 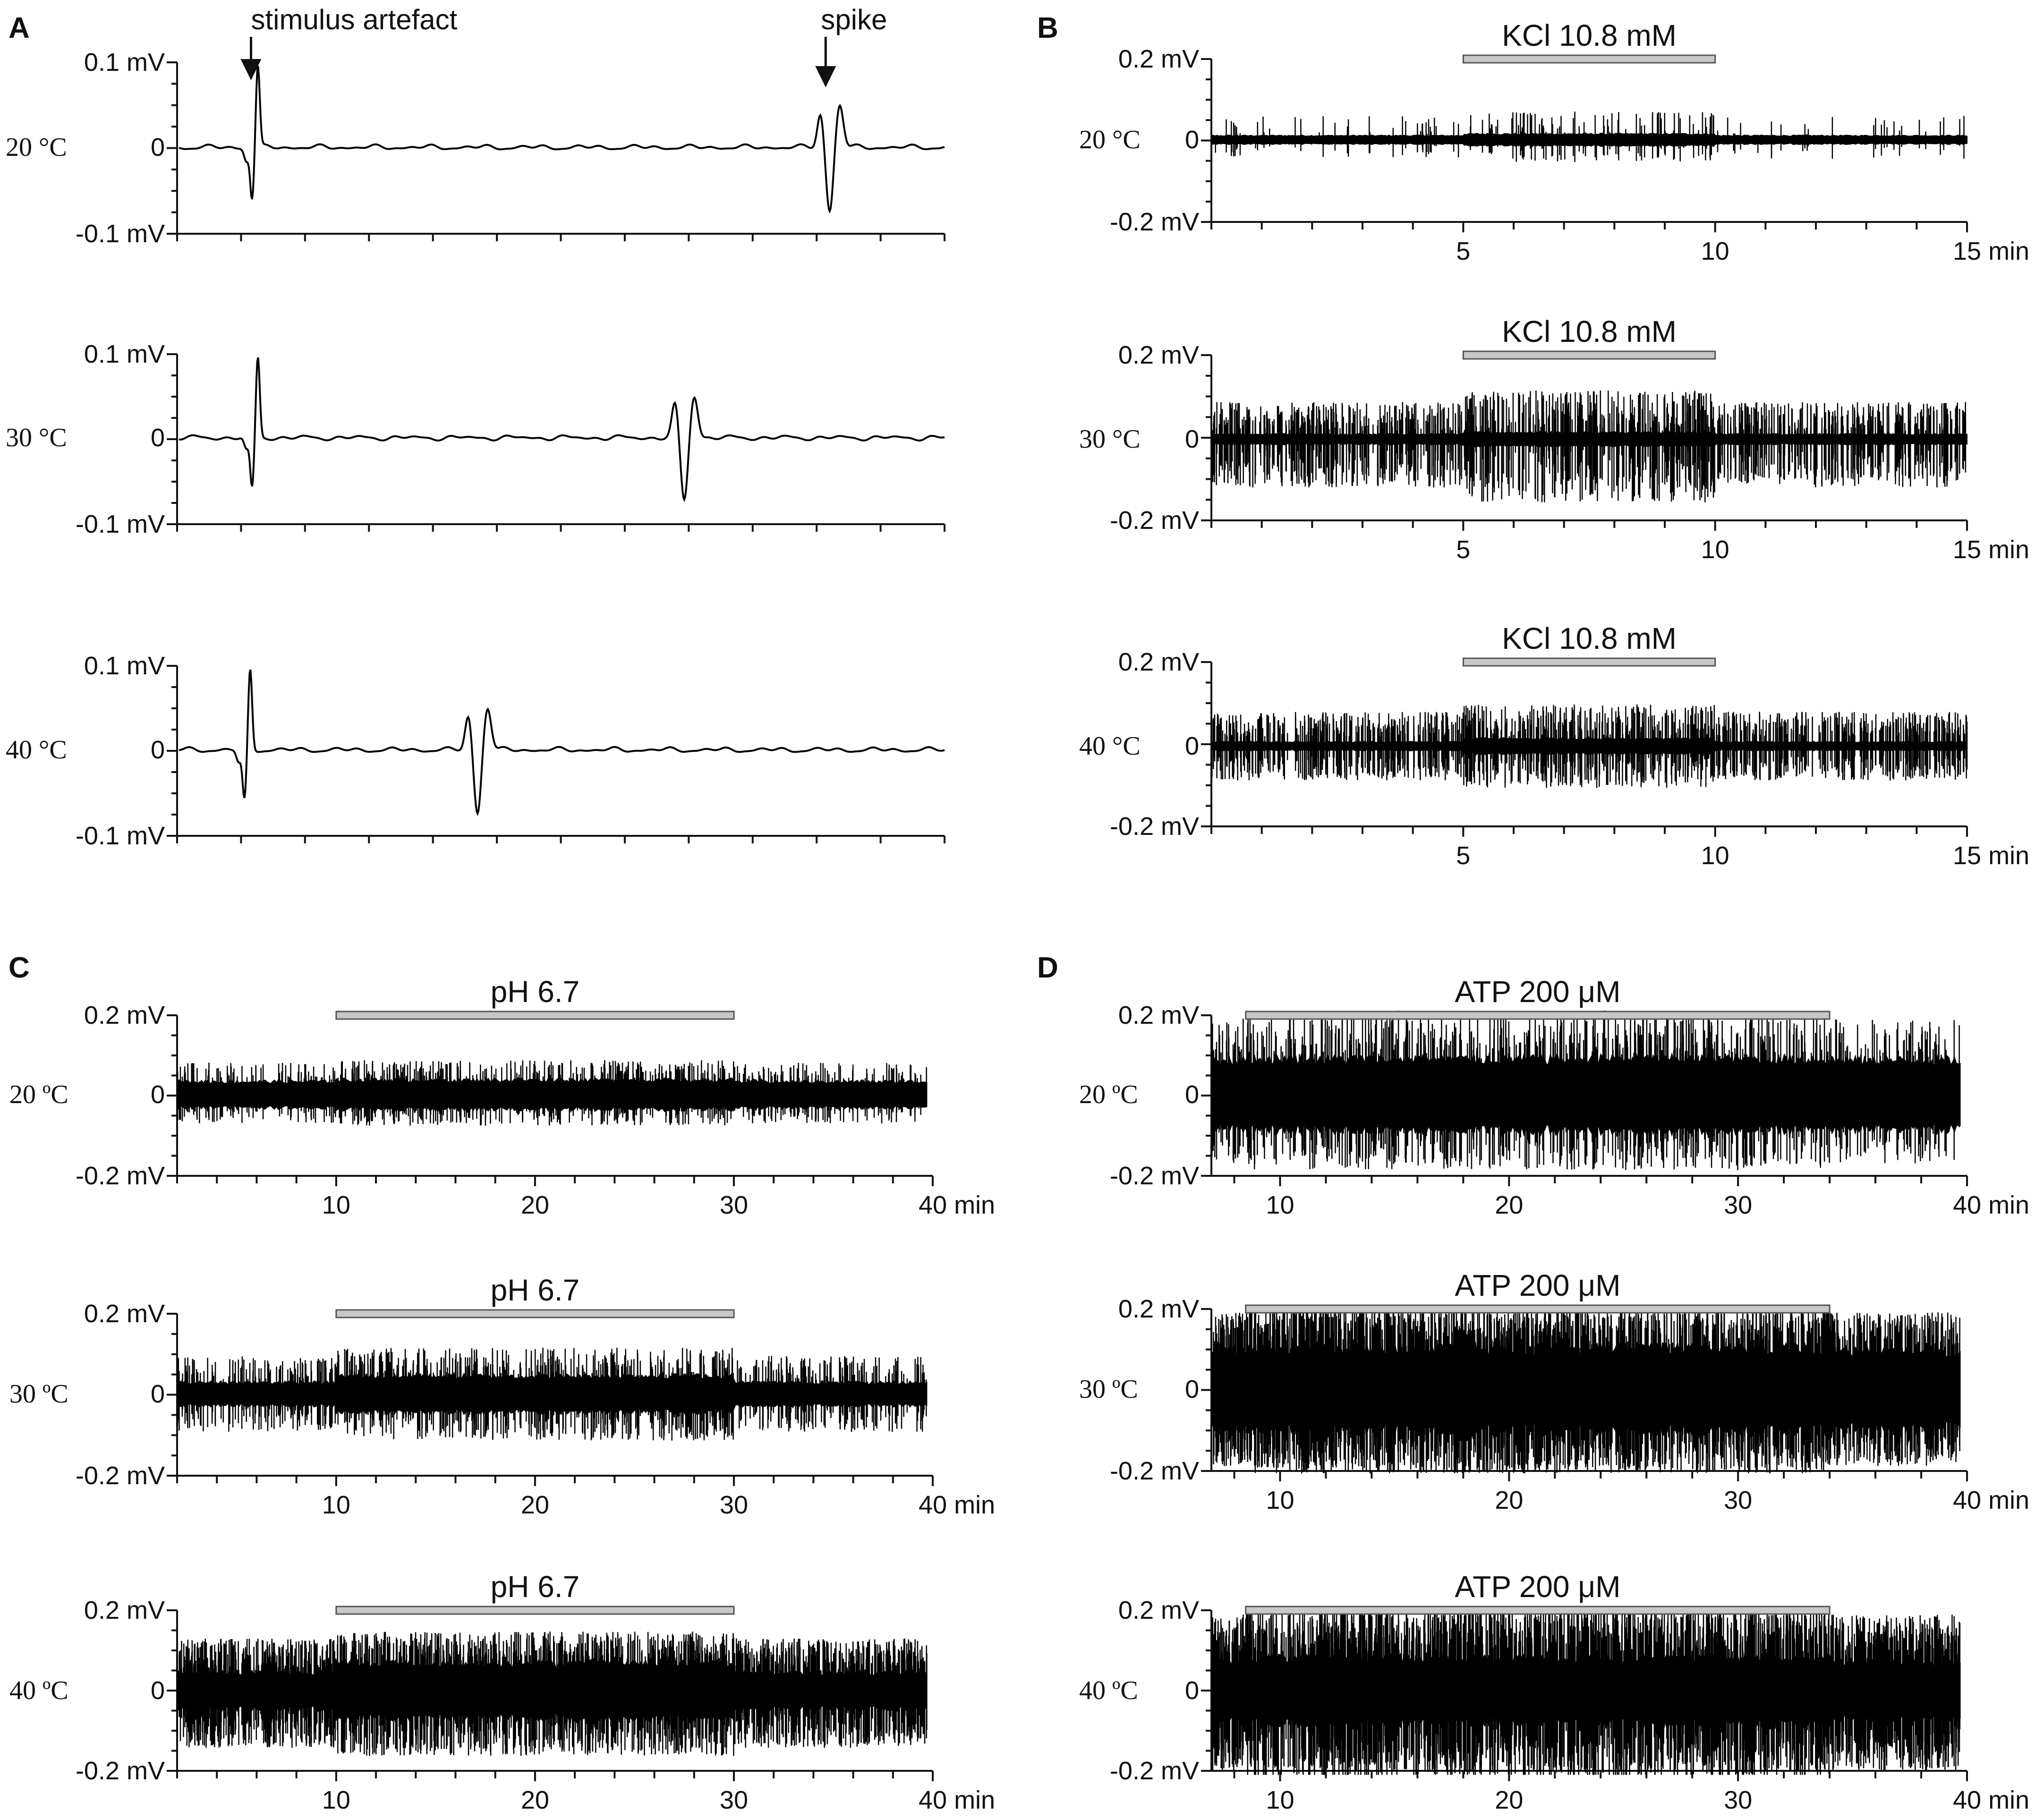 What do you see at coordinates (535, 1505) in the screenshot?
I see `panel-c-row1-x-tick-label: 20` at bounding box center [535, 1505].